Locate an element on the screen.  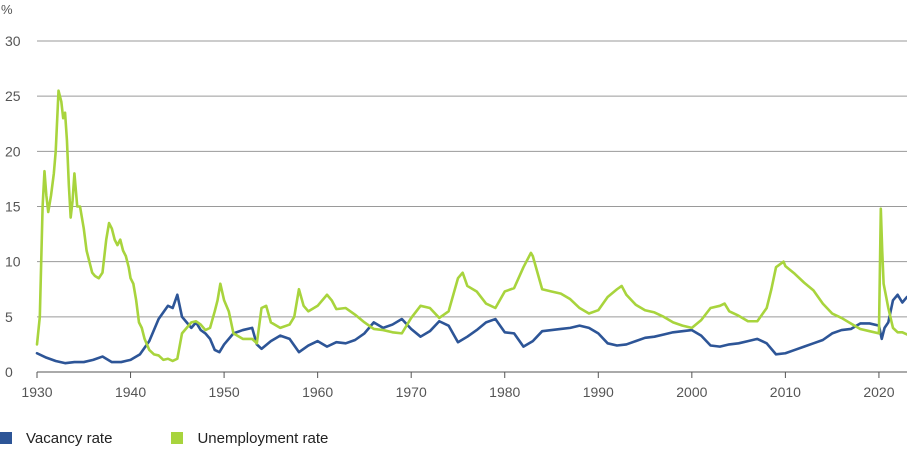
legend-item-unemployment: Unemployment rate is located at coordinates (249, 438).